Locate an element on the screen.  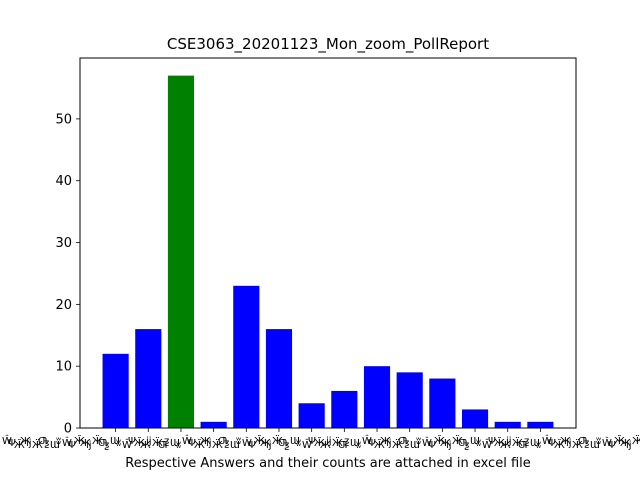
y-tick-label: 40 is located at coordinates (63, 181).